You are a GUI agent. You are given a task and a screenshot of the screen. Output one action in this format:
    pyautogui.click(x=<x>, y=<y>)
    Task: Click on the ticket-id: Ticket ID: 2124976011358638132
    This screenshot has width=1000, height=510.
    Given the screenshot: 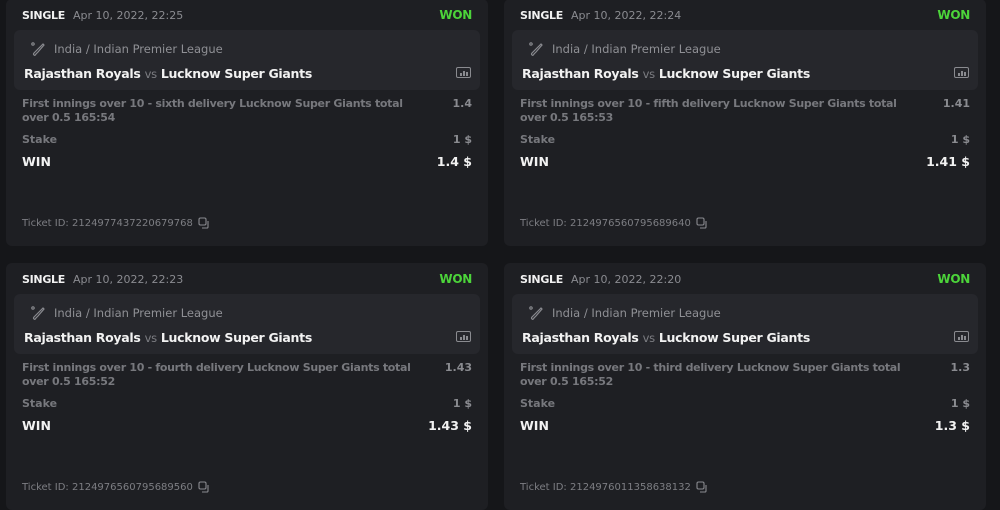 What is the action you would take?
    pyautogui.click(x=614, y=487)
    